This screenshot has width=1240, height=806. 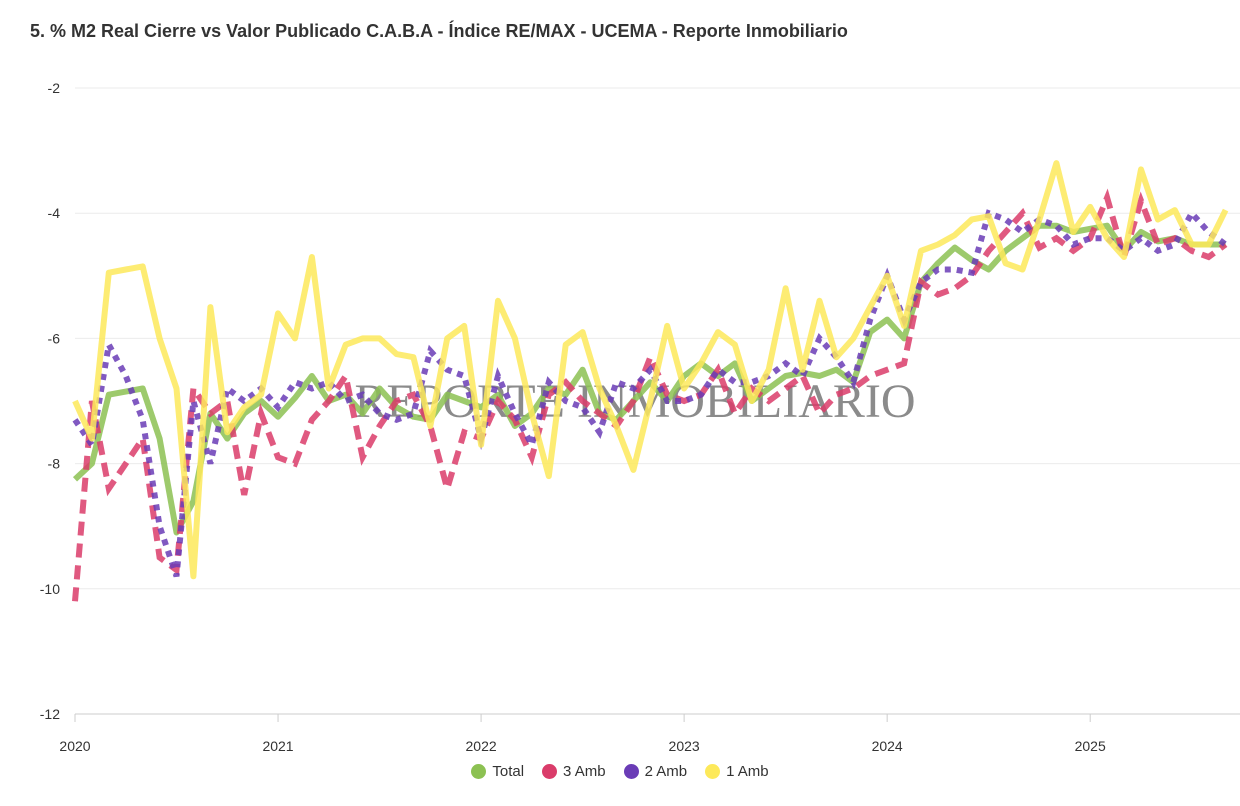 What do you see at coordinates (737, 771) in the screenshot?
I see `legend-item: 1 Amb` at bounding box center [737, 771].